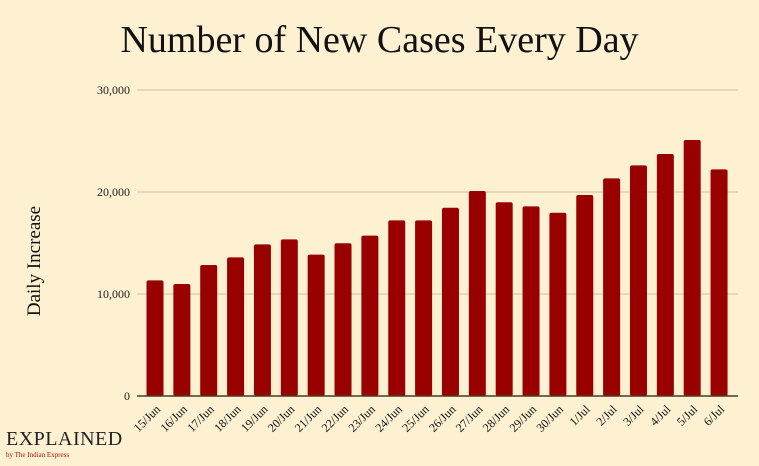  Describe the element at coordinates (113, 90) in the screenshot. I see `y-tick-label: 30,000` at that location.